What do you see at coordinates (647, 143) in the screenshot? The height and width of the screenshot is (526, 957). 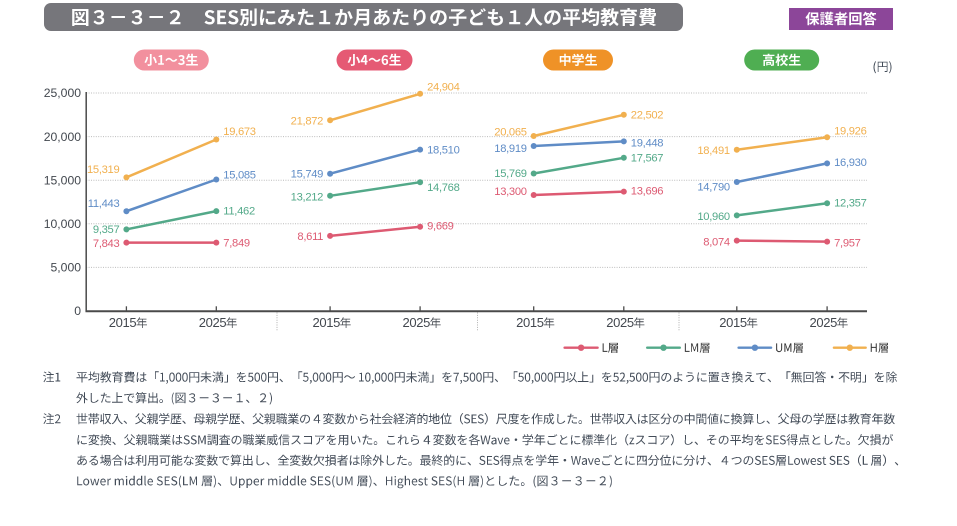 I see `svg-text: 19,448` at bounding box center [647, 143].